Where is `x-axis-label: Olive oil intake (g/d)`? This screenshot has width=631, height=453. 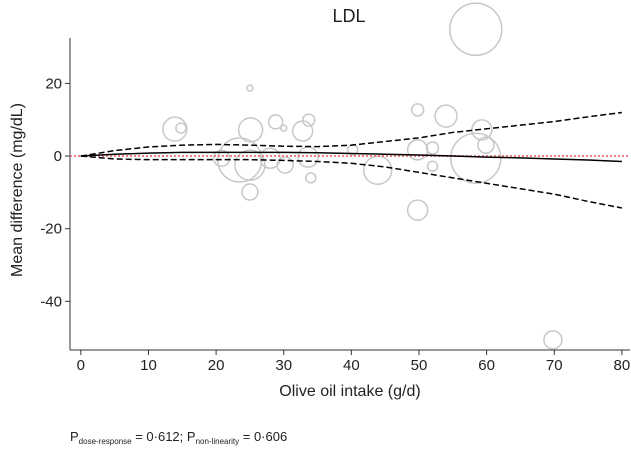 x-axis-label: Olive oil intake (g/d) is located at coordinates (349, 391).